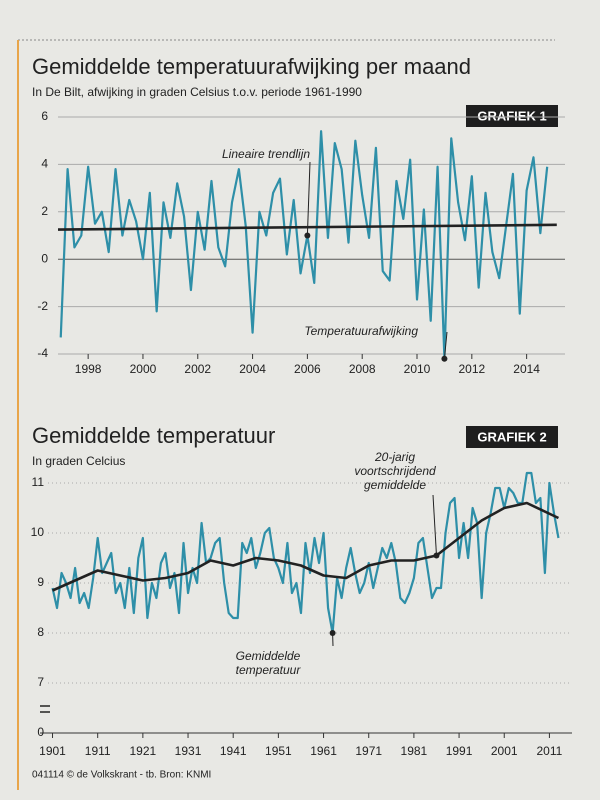 This screenshot has height=800, width=600. Describe the element at coordinates (78, 461) in the screenshot. I see `chart-subtitle: In graden Celcius` at that location.